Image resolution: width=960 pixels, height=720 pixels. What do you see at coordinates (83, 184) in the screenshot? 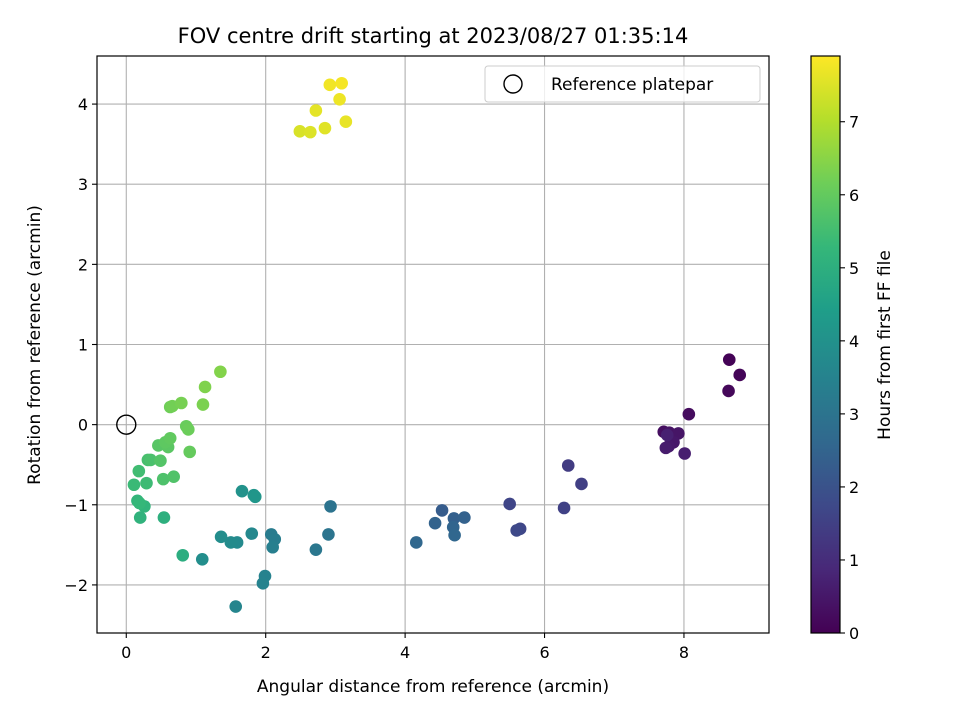
I see `y-tick-label: 3` at bounding box center [83, 184].